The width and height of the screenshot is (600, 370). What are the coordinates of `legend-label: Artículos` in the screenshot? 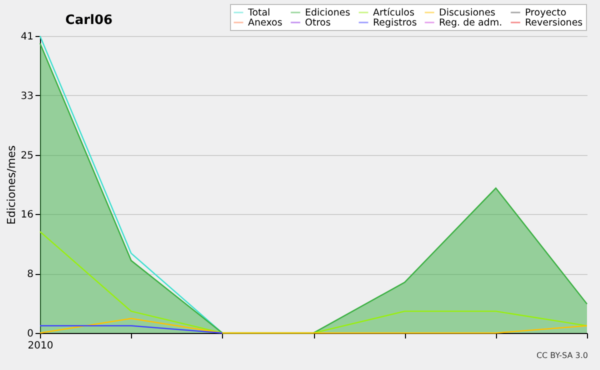 It's located at (393, 13).